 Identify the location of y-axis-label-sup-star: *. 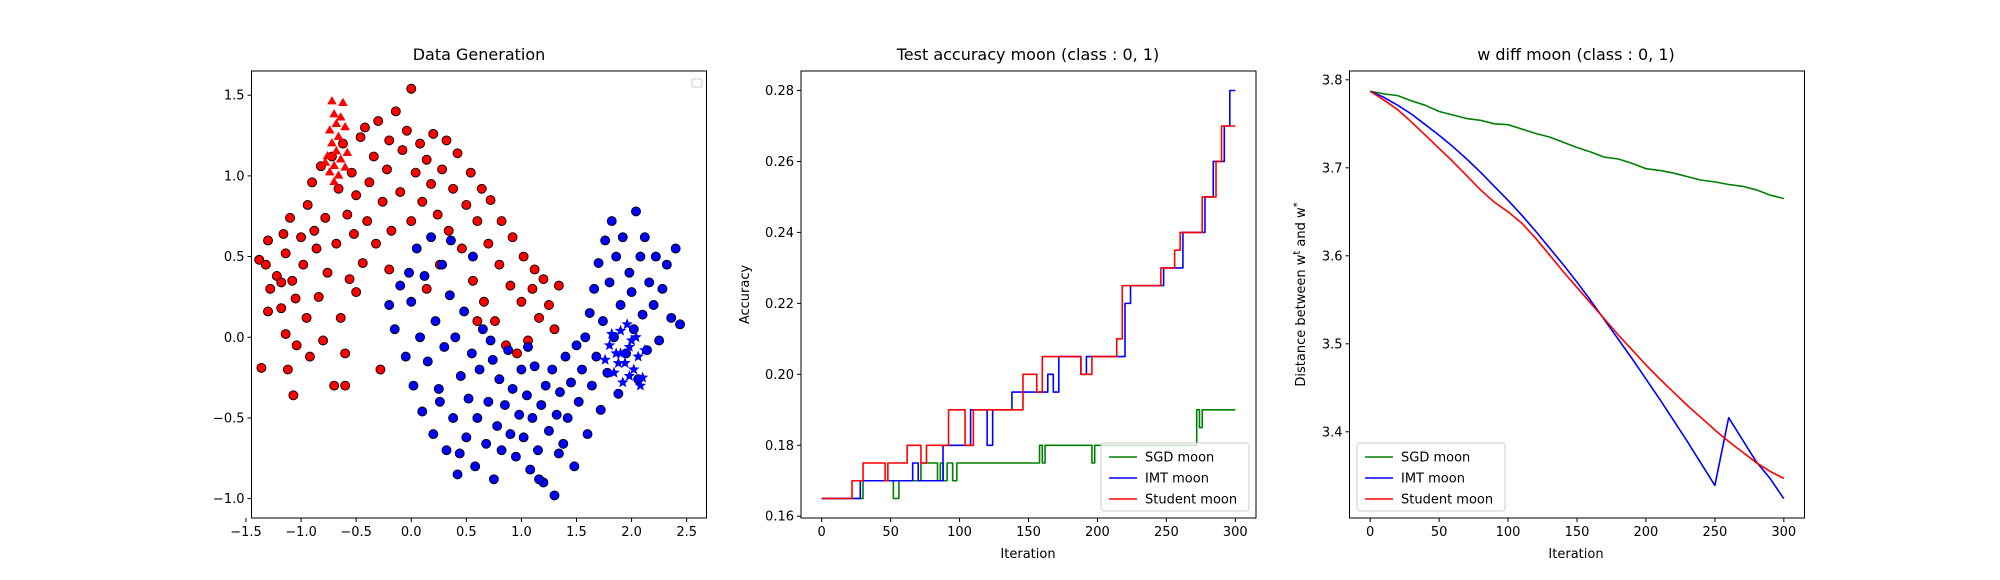
(1297, 204).